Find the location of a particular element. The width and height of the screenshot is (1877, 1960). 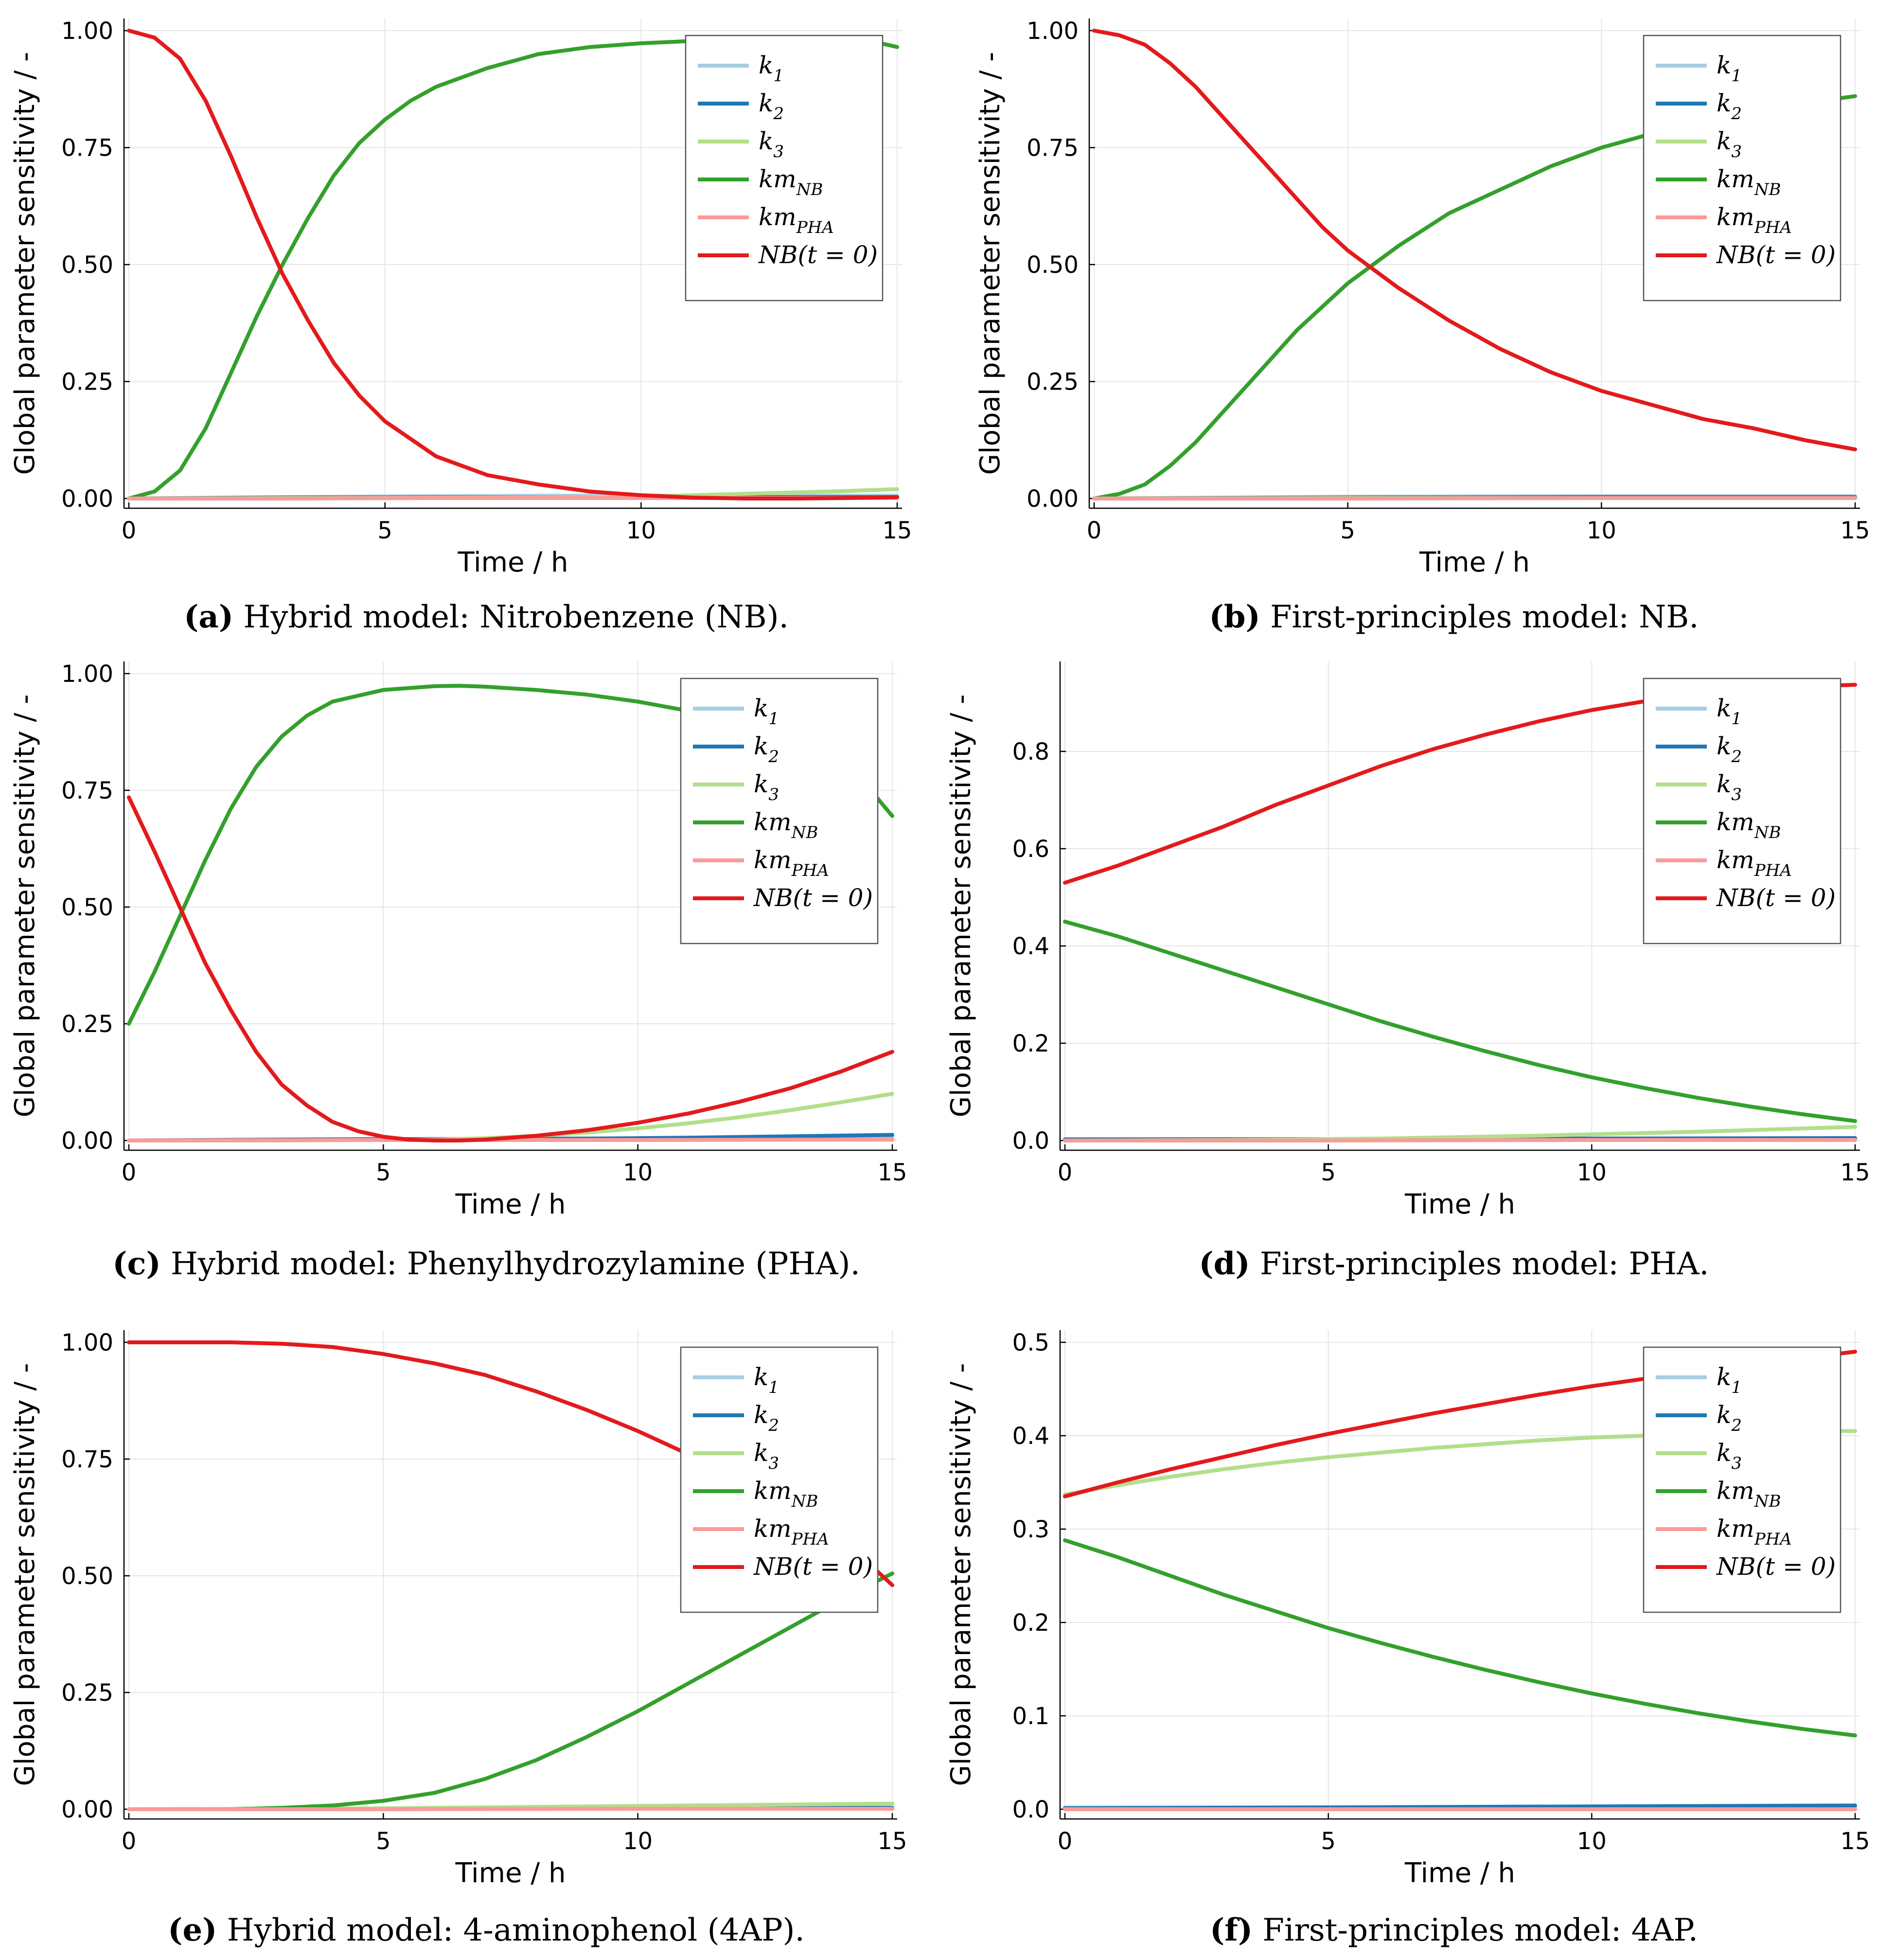

legend-label-sub: NB is located at coordinates (1767, 189).